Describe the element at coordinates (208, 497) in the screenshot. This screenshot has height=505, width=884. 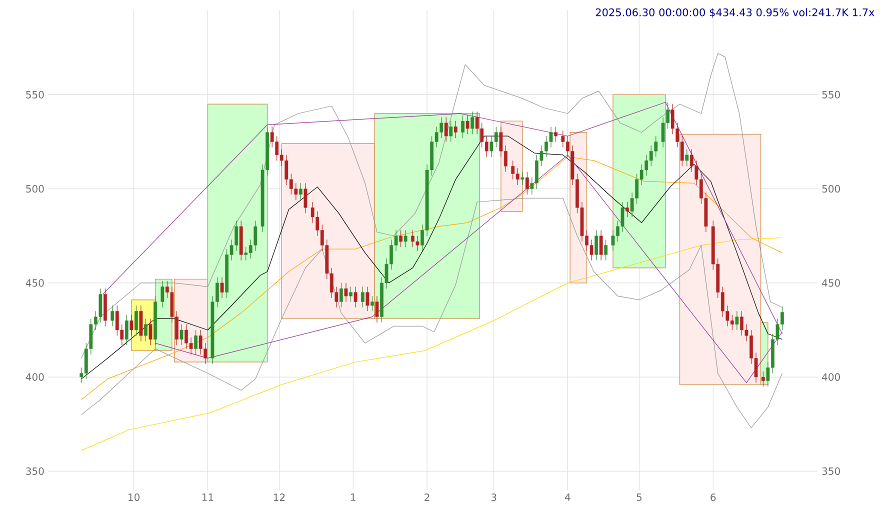
I see `x-tick-label: 11` at that location.